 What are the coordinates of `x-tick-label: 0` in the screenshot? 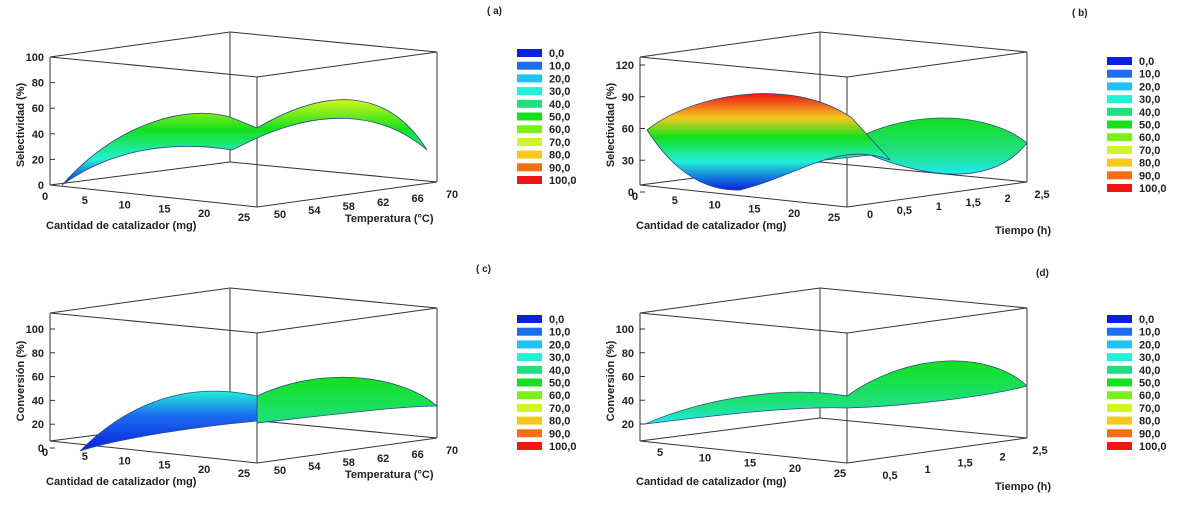 It's located at (45, 453).